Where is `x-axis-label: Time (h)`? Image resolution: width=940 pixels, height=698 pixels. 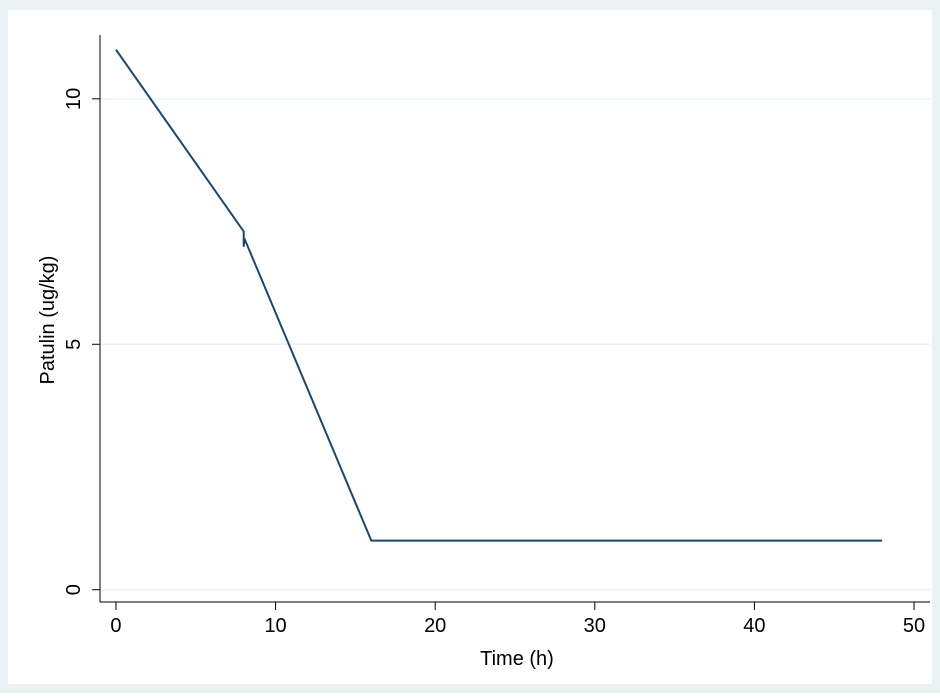
x-axis-label: Time (h) is located at coordinates (517, 659).